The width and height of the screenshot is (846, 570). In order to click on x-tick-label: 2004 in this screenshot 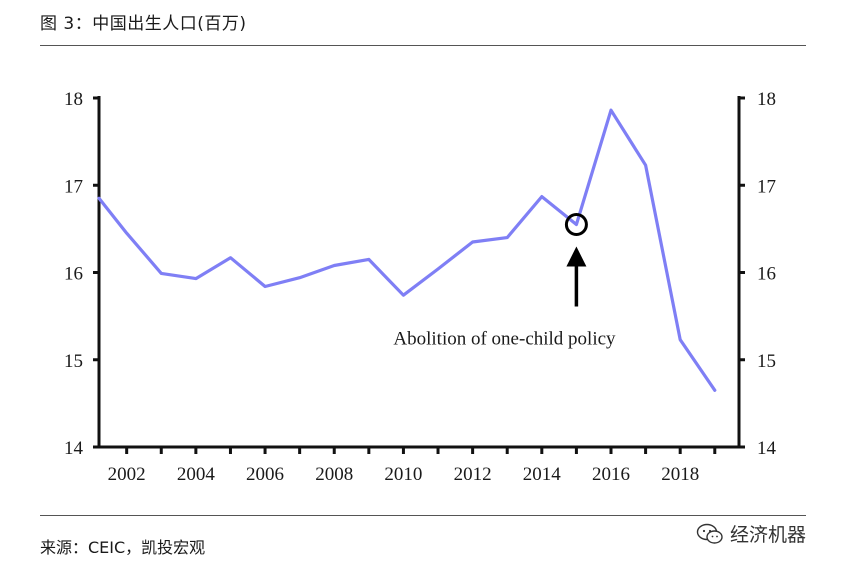, I will do `click(196, 474)`.